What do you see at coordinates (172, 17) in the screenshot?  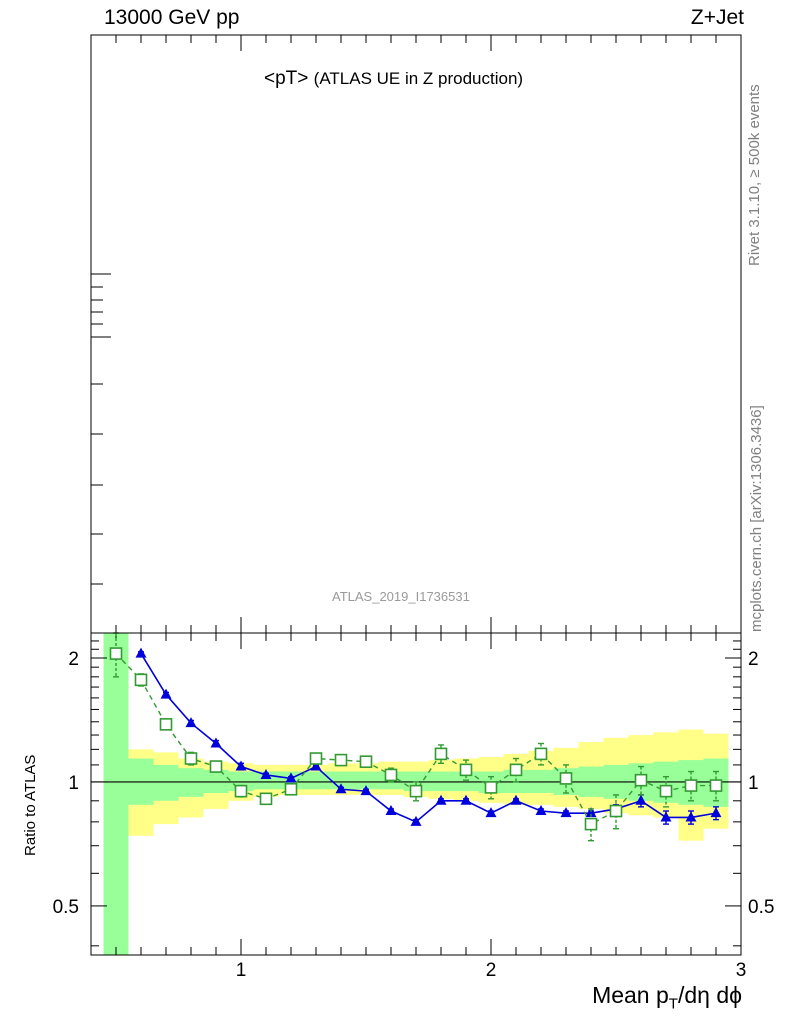 I see `energy-label: 13000 GeV pp` at bounding box center [172, 17].